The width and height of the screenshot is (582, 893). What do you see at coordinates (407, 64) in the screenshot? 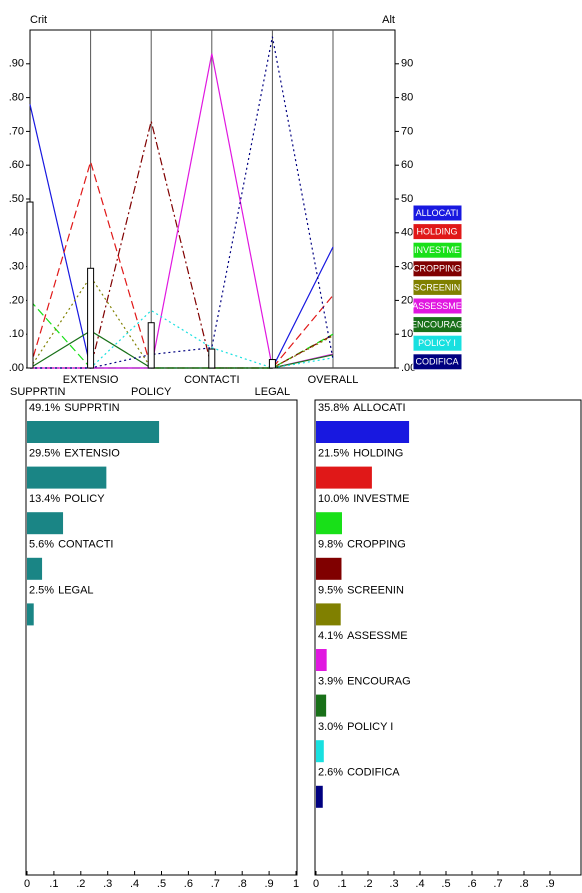
I see `y2-tick-label: 90` at bounding box center [407, 64].